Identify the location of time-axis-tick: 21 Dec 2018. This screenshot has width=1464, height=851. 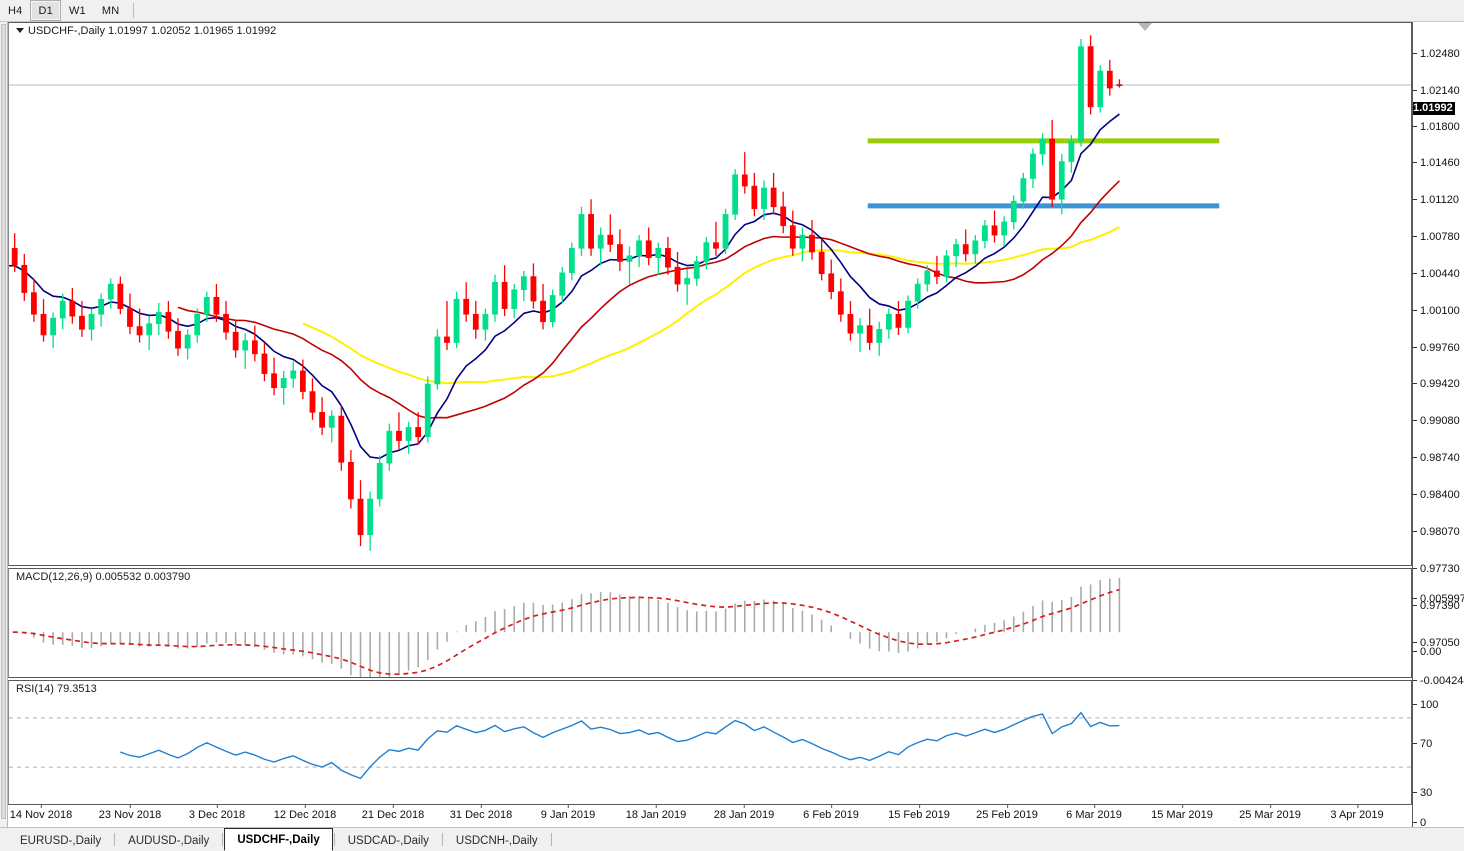
(393, 813).